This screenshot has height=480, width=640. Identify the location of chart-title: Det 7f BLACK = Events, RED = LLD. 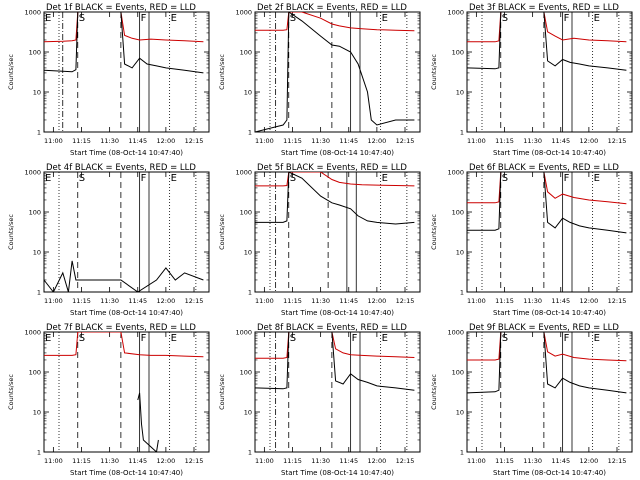
(121, 328).